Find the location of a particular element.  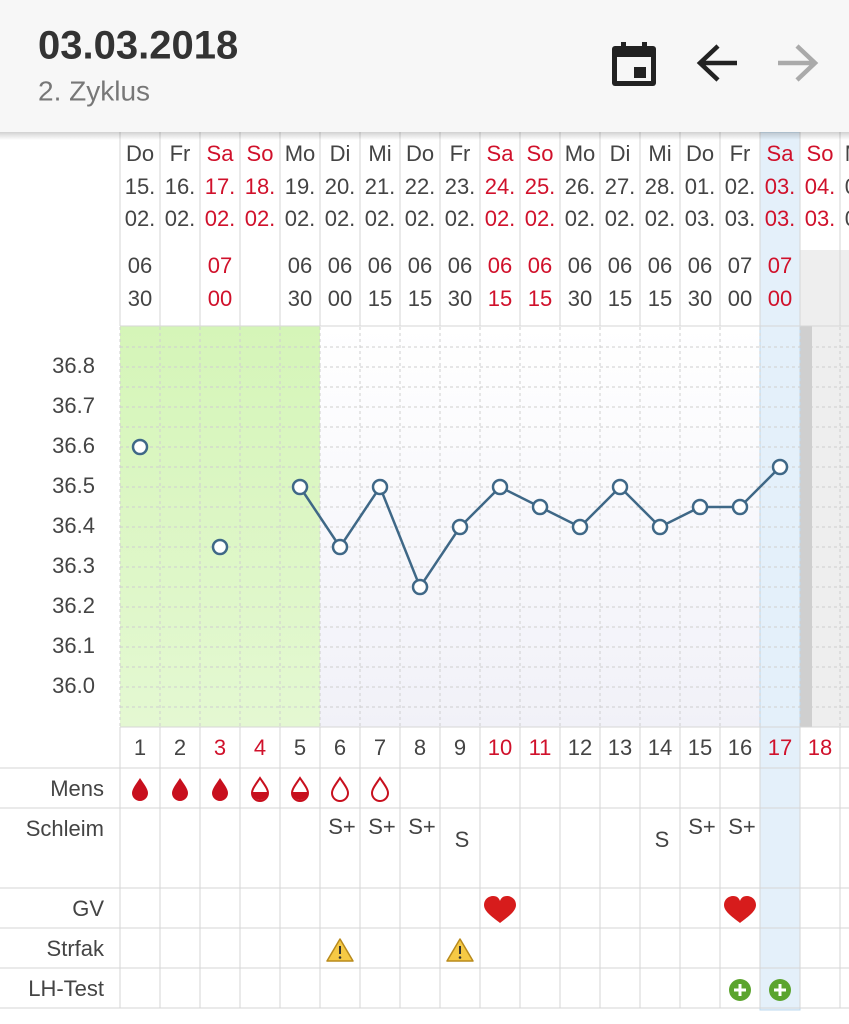

cycle-day: 1 is located at coordinates (140, 747).